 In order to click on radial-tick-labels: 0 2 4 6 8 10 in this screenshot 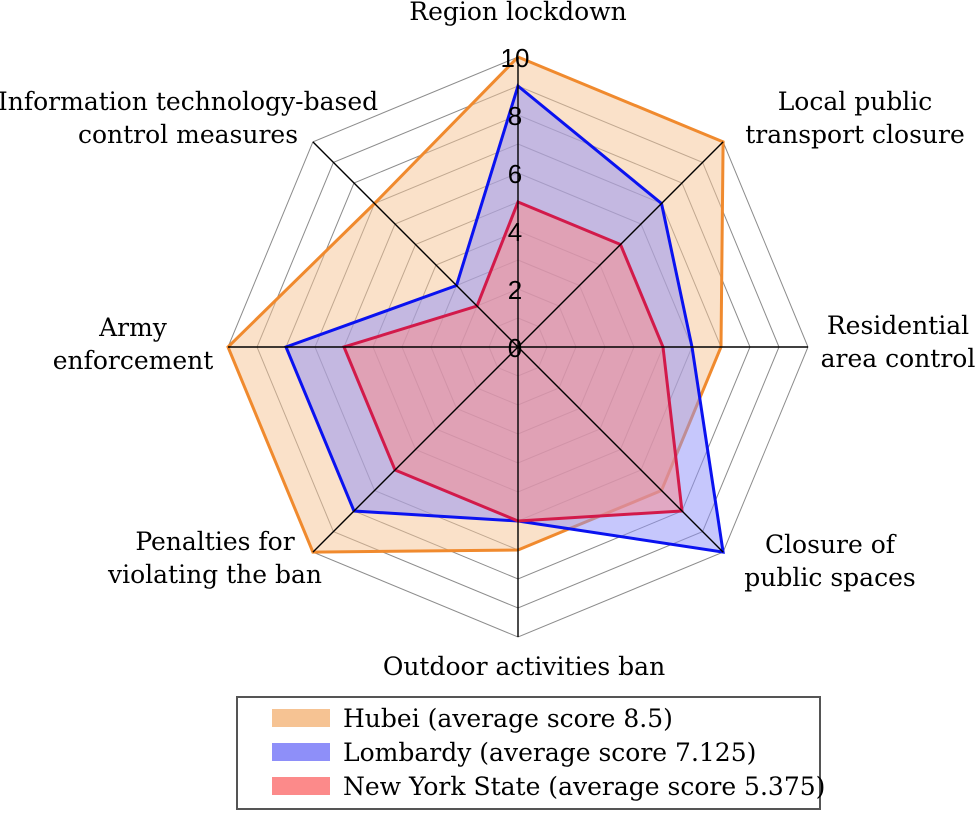, I will do `click(515, 203)`.